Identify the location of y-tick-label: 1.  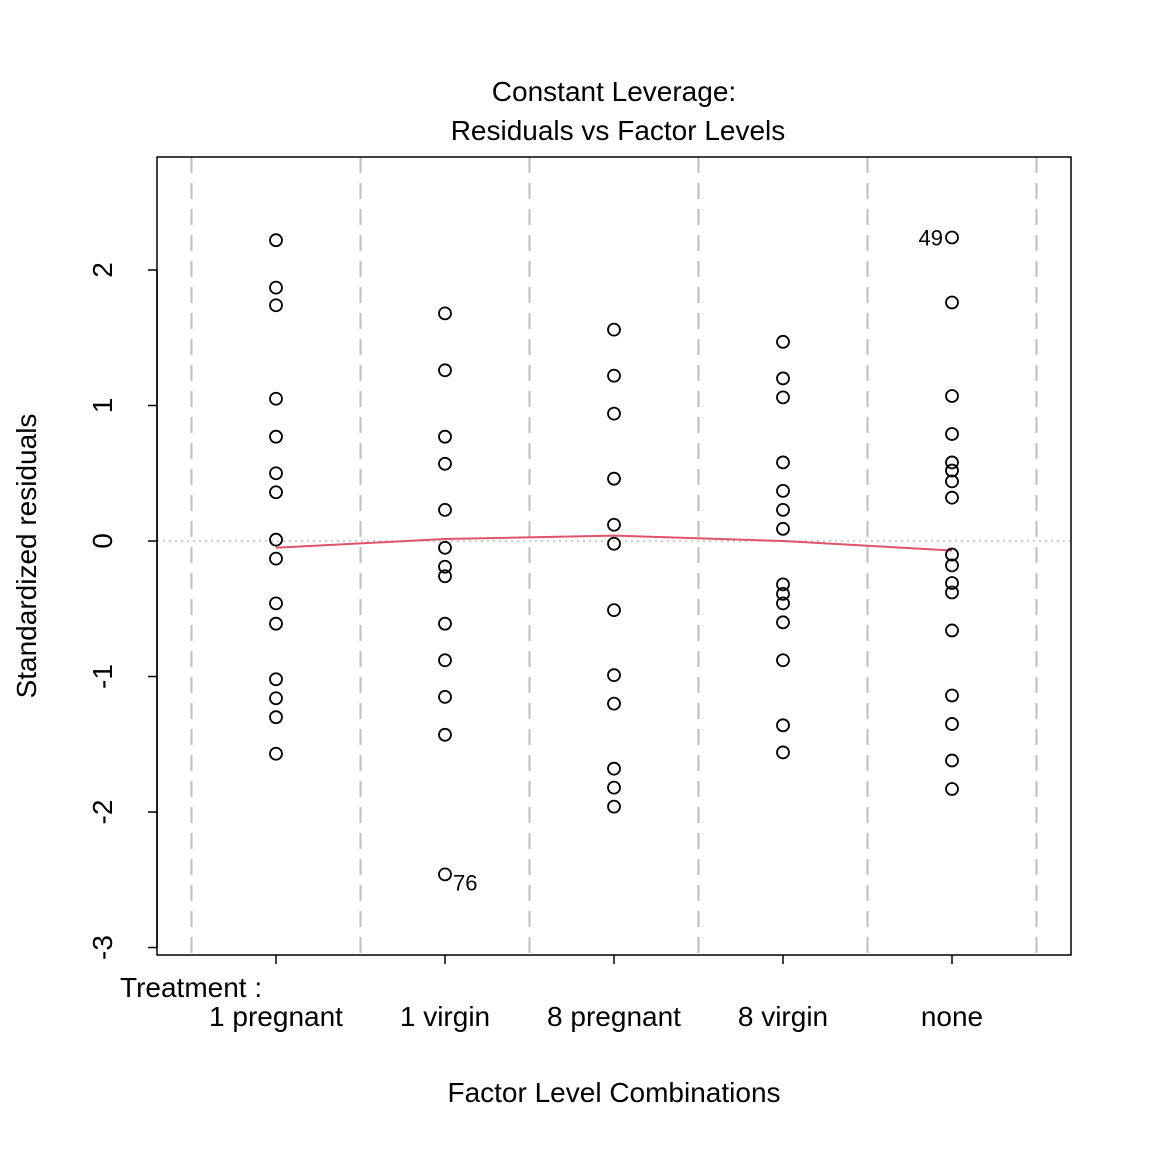
(102, 406).